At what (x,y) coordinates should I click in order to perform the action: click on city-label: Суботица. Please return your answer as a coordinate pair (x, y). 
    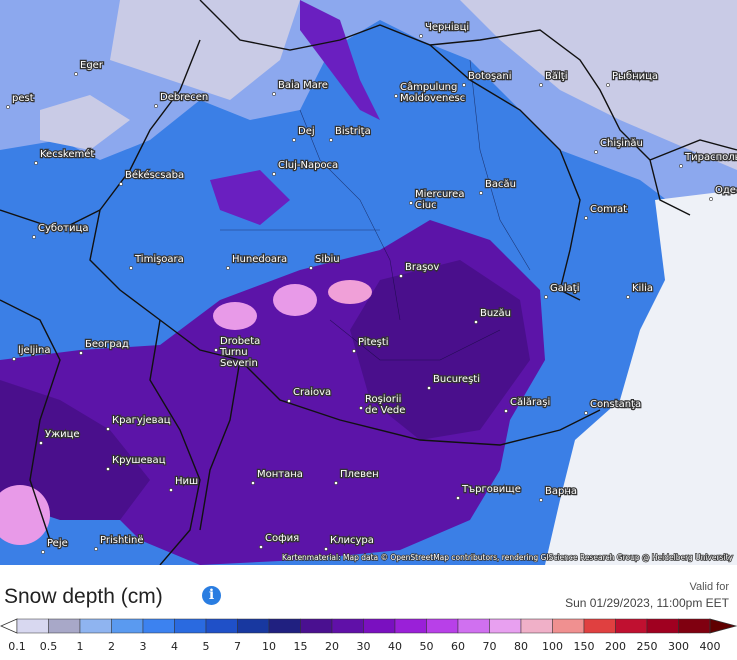
    Looking at the image, I should click on (63, 228).